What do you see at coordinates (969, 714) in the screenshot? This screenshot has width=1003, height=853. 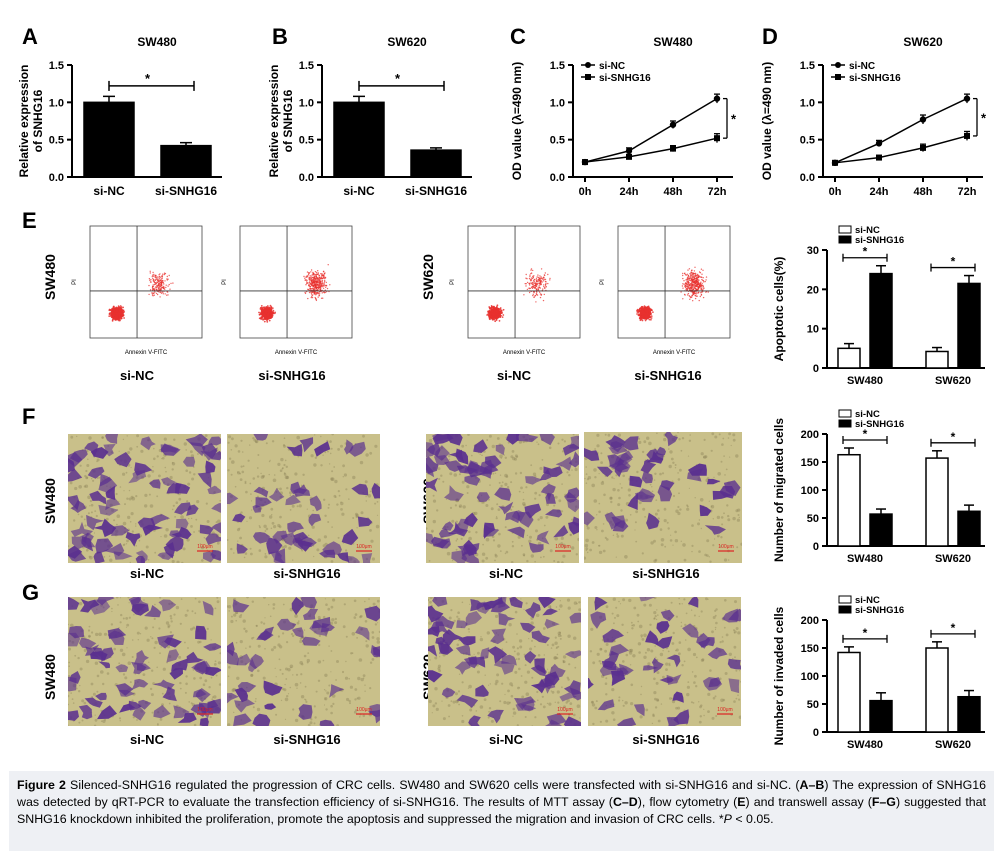 I see `bar` at bounding box center [969, 714].